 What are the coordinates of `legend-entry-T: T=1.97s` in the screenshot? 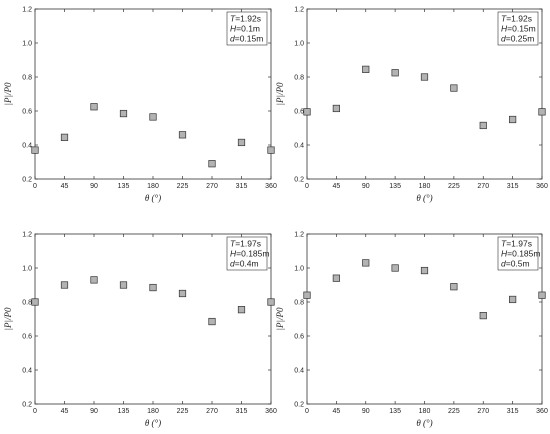 It's located at (245, 244).